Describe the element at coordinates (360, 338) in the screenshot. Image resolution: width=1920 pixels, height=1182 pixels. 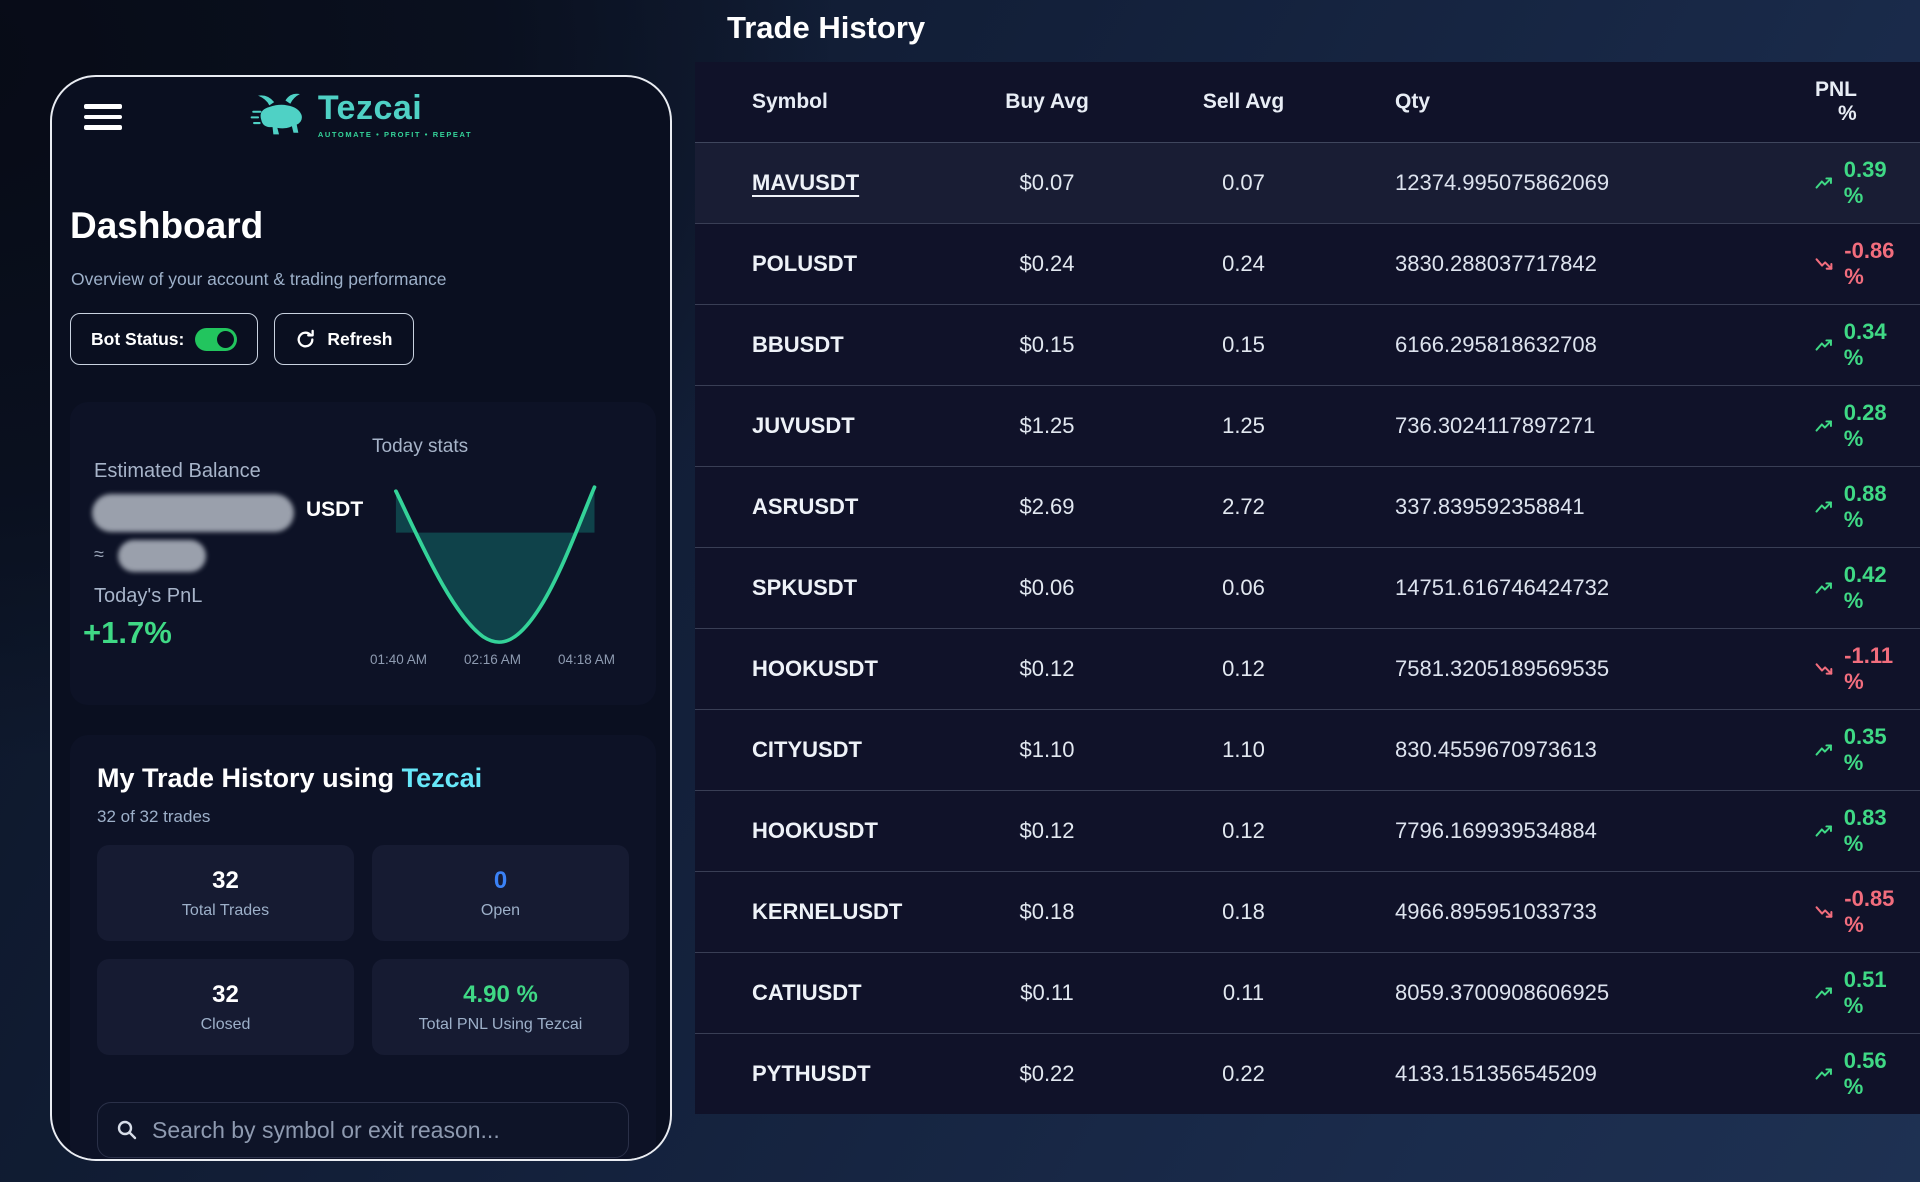
I see `refresh-label: Refresh` at that location.